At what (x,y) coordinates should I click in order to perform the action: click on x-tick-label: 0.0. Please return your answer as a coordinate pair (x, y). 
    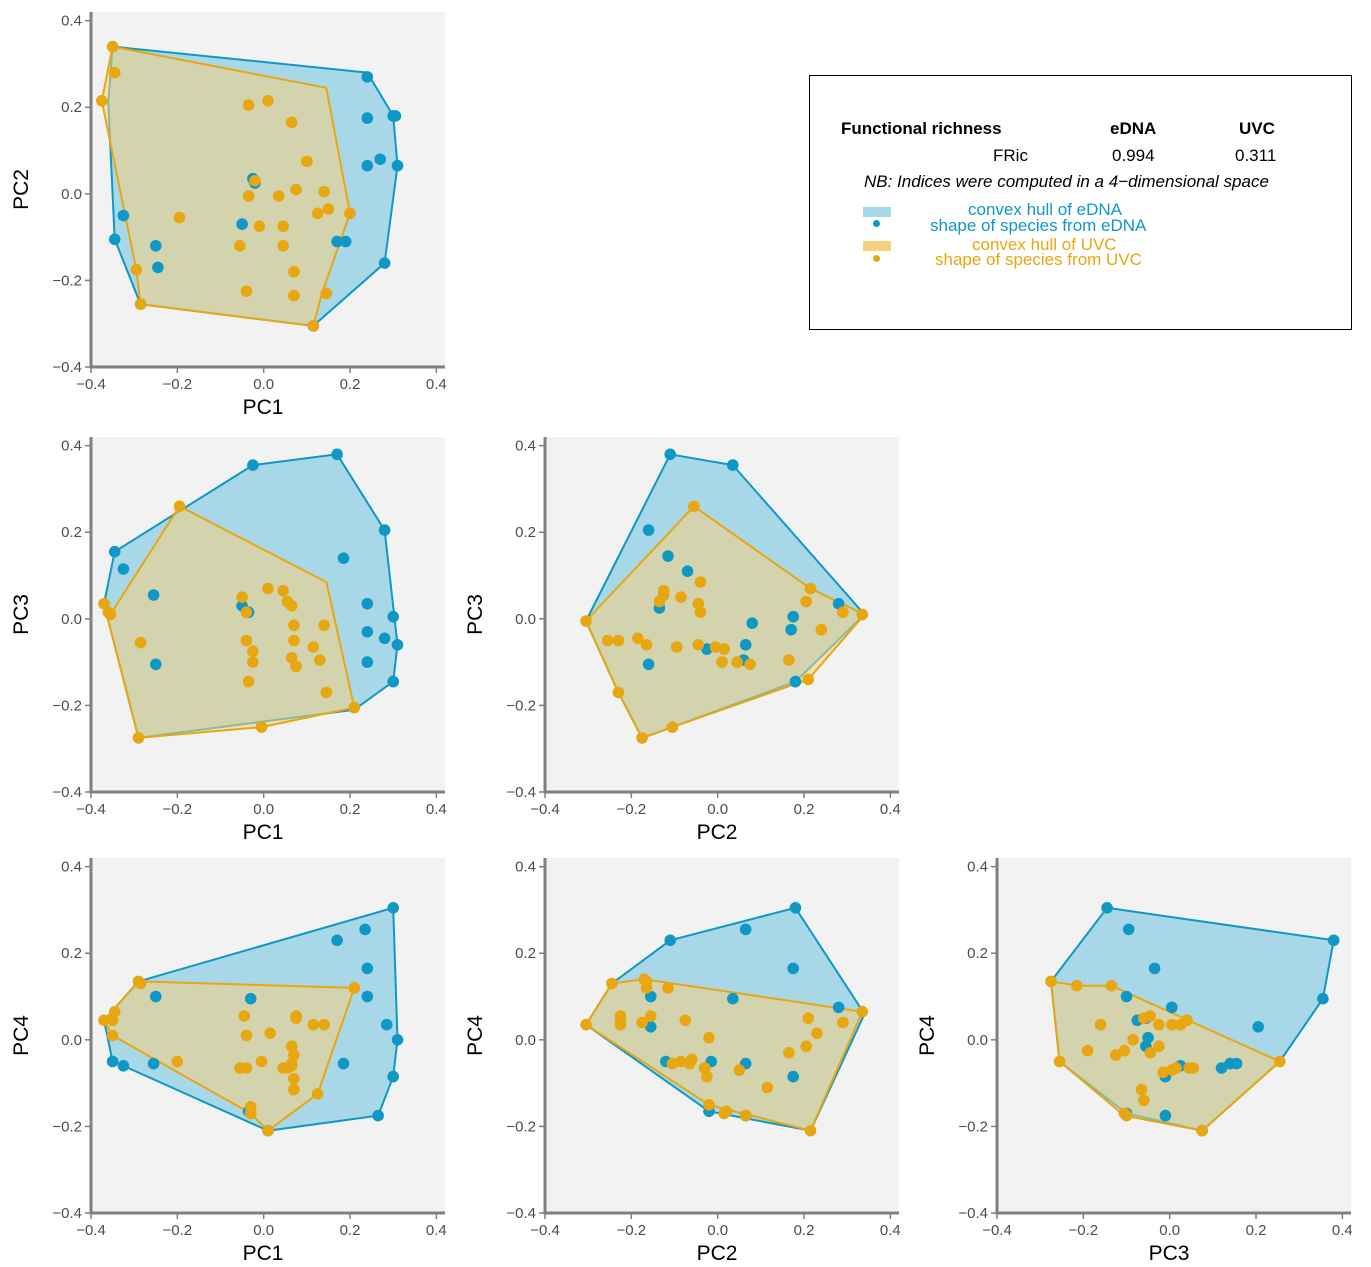
    Looking at the image, I should click on (263, 384).